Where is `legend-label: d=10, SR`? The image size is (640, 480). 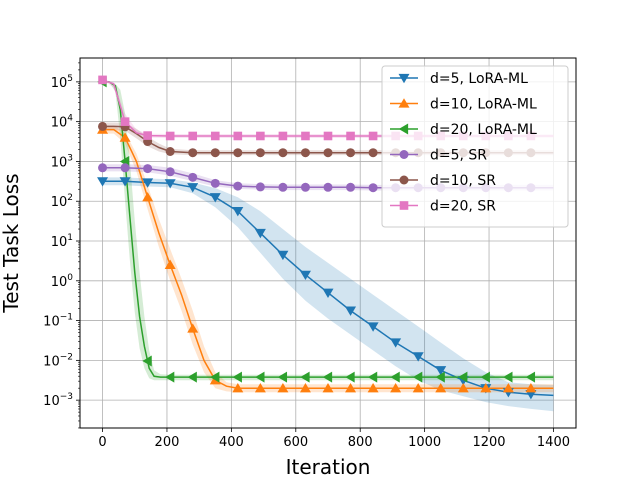 legend-label: d=10, SR is located at coordinates (463, 181).